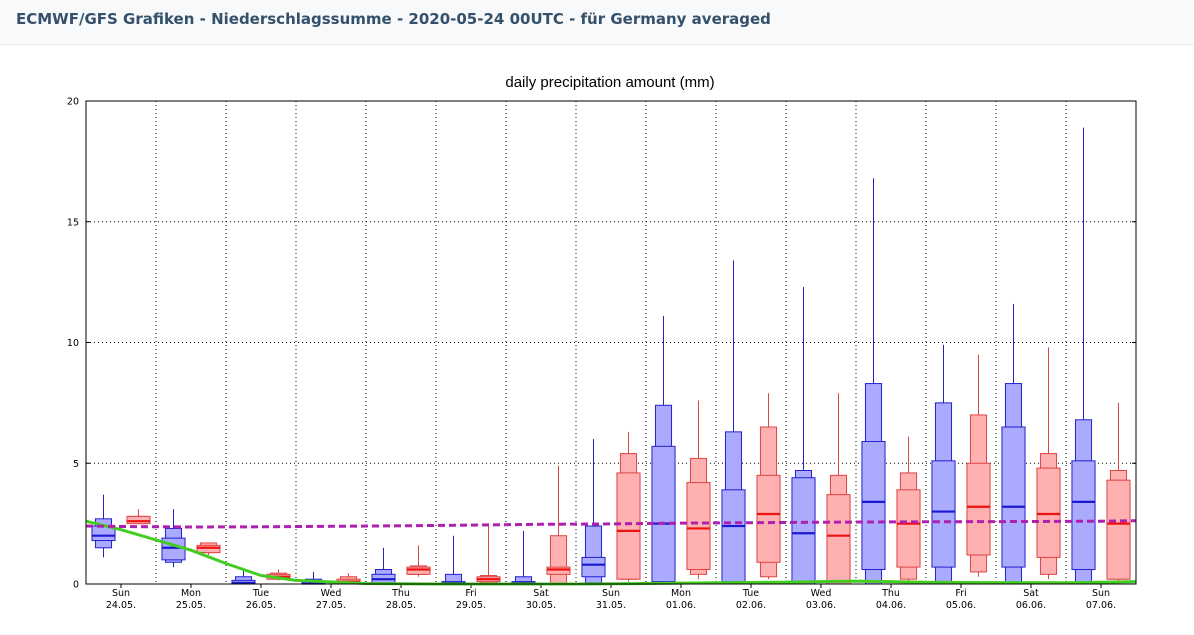  I want to click on x-tick-day-4: Thu, so click(400, 593).